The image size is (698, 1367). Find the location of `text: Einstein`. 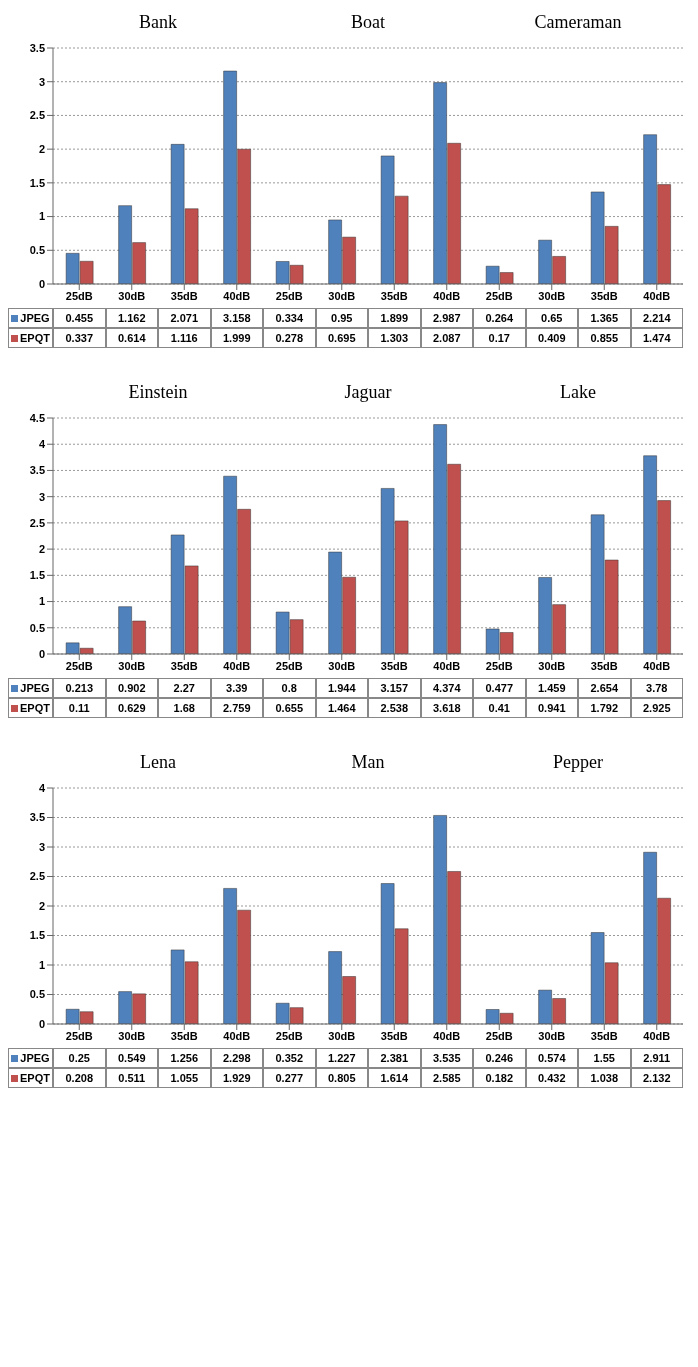

text: Einstein is located at coordinates (158, 392).